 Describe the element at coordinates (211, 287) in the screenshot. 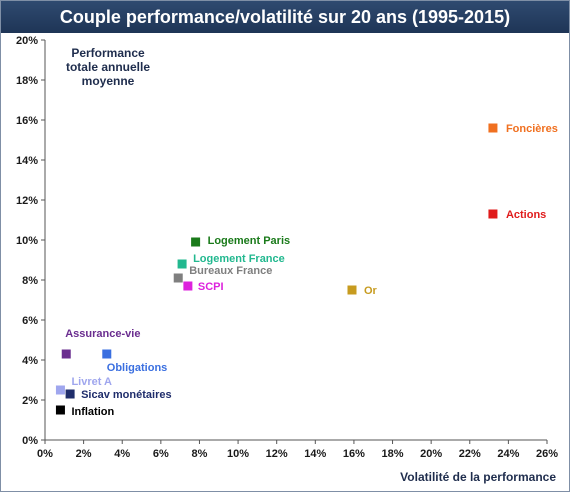

I see `data-point-label: SCPI` at that location.